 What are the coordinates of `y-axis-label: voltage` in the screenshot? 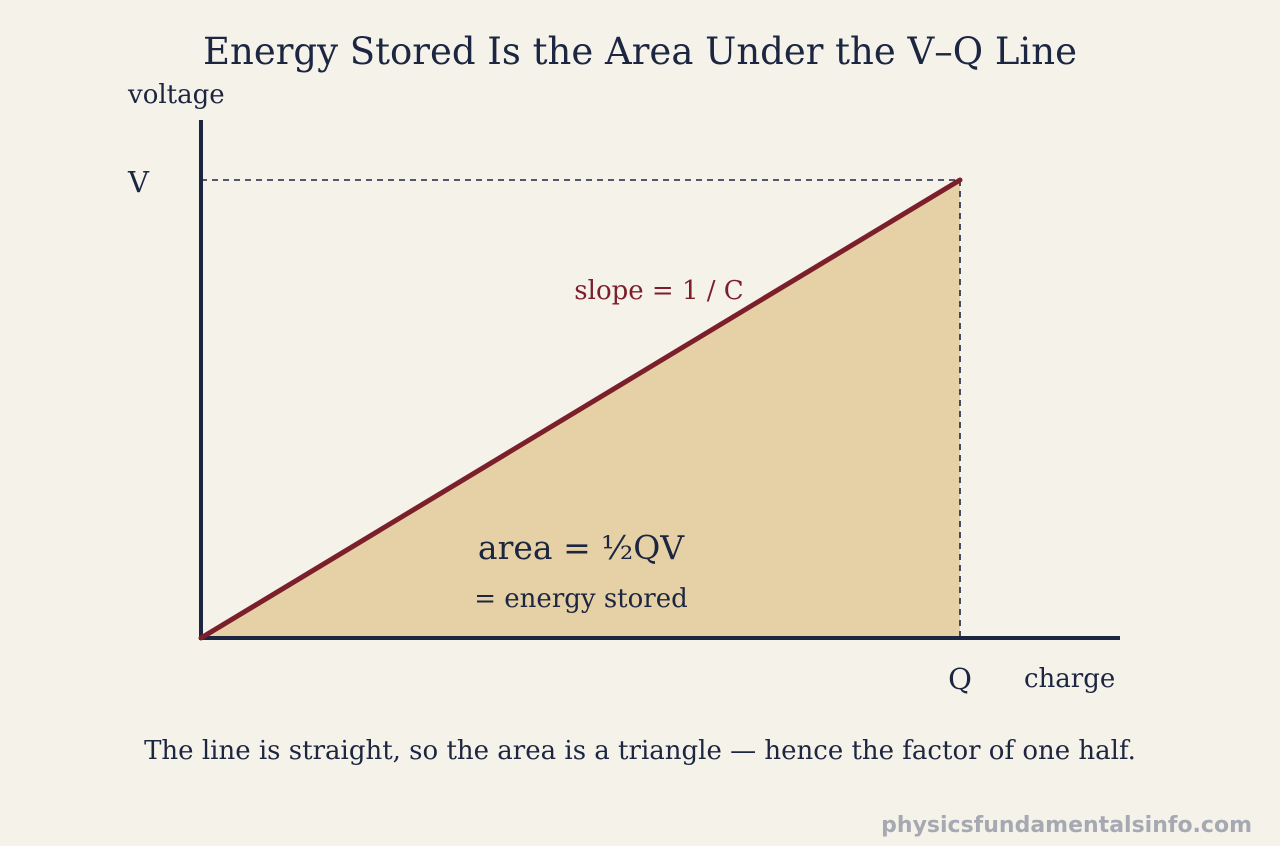 It's located at (176, 95).